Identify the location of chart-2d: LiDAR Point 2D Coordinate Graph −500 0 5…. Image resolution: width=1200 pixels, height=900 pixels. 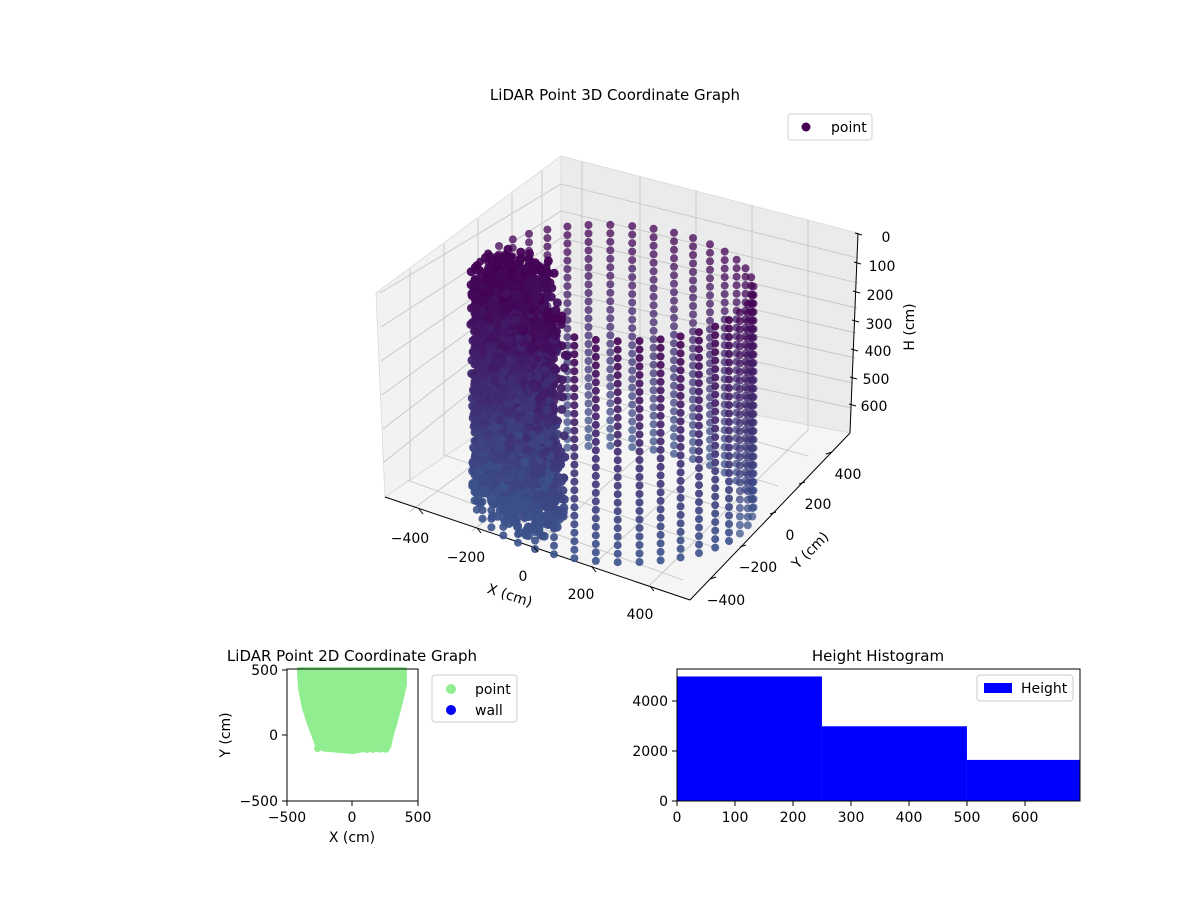
(368, 746).